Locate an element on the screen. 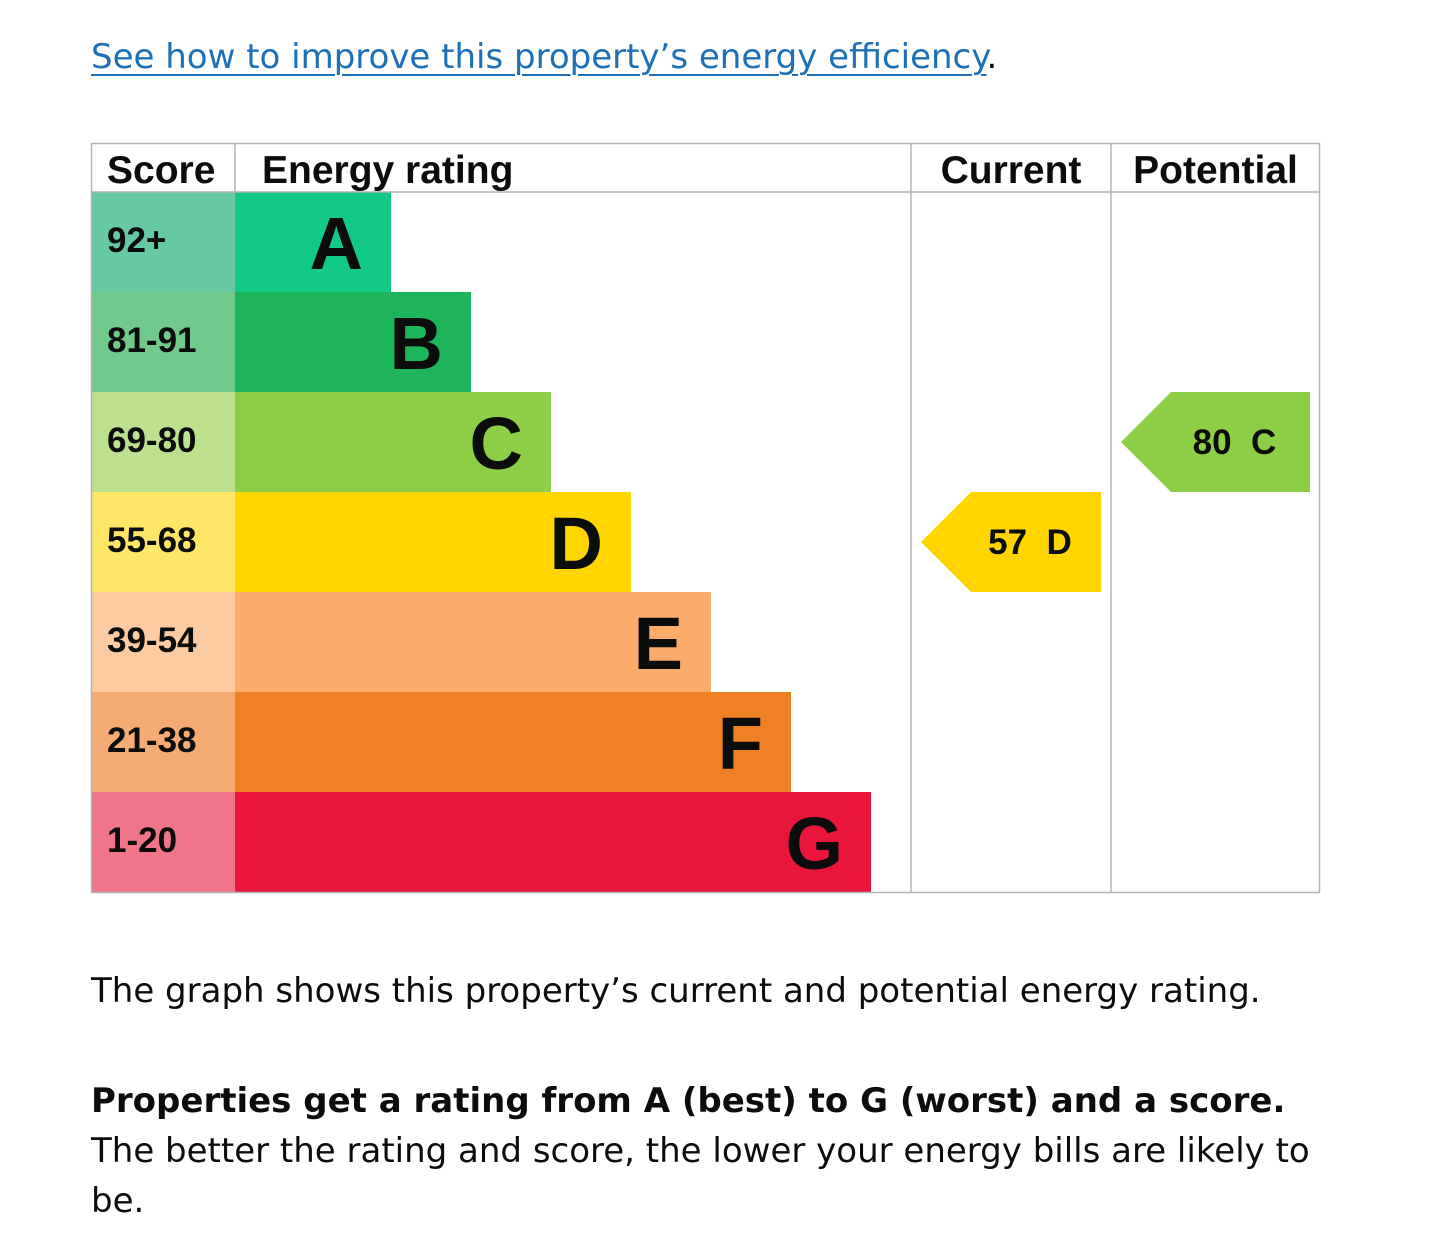 This screenshot has width=1440, height=1240. score-range-e: 39-54 is located at coordinates (152, 640).